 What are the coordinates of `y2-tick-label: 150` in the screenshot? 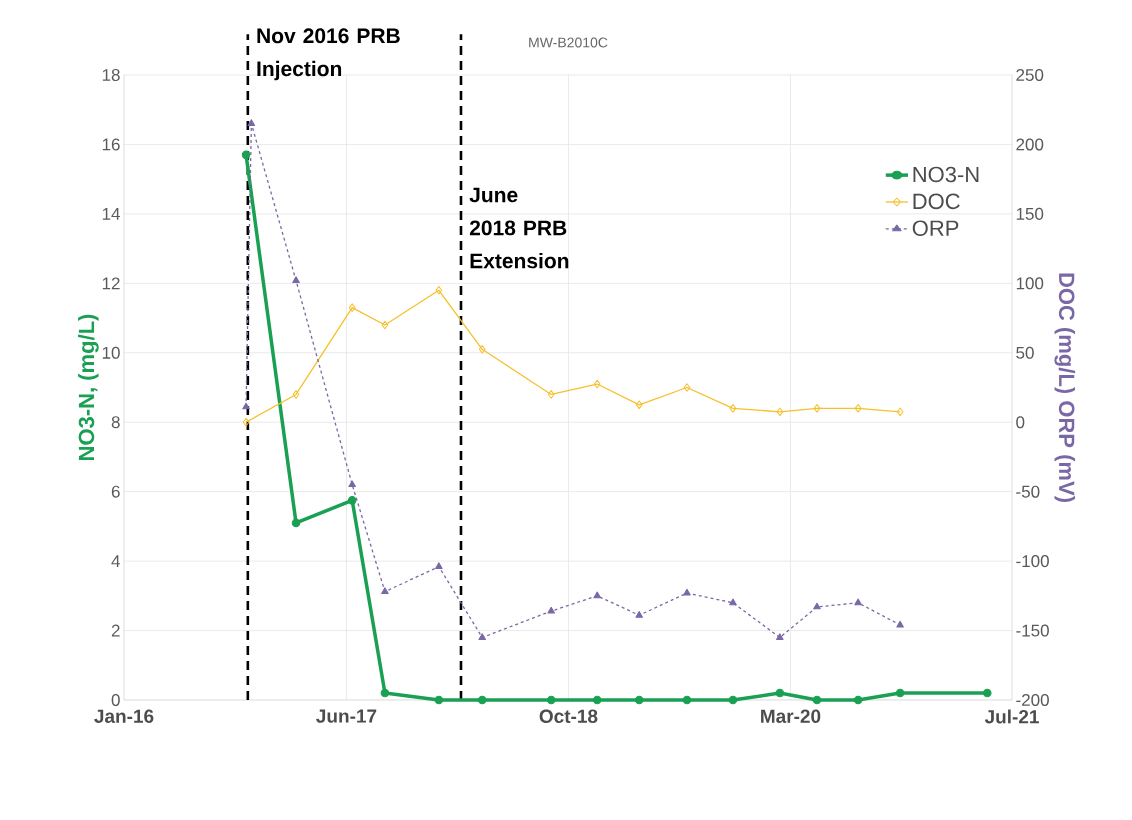 It's located at (1030, 213).